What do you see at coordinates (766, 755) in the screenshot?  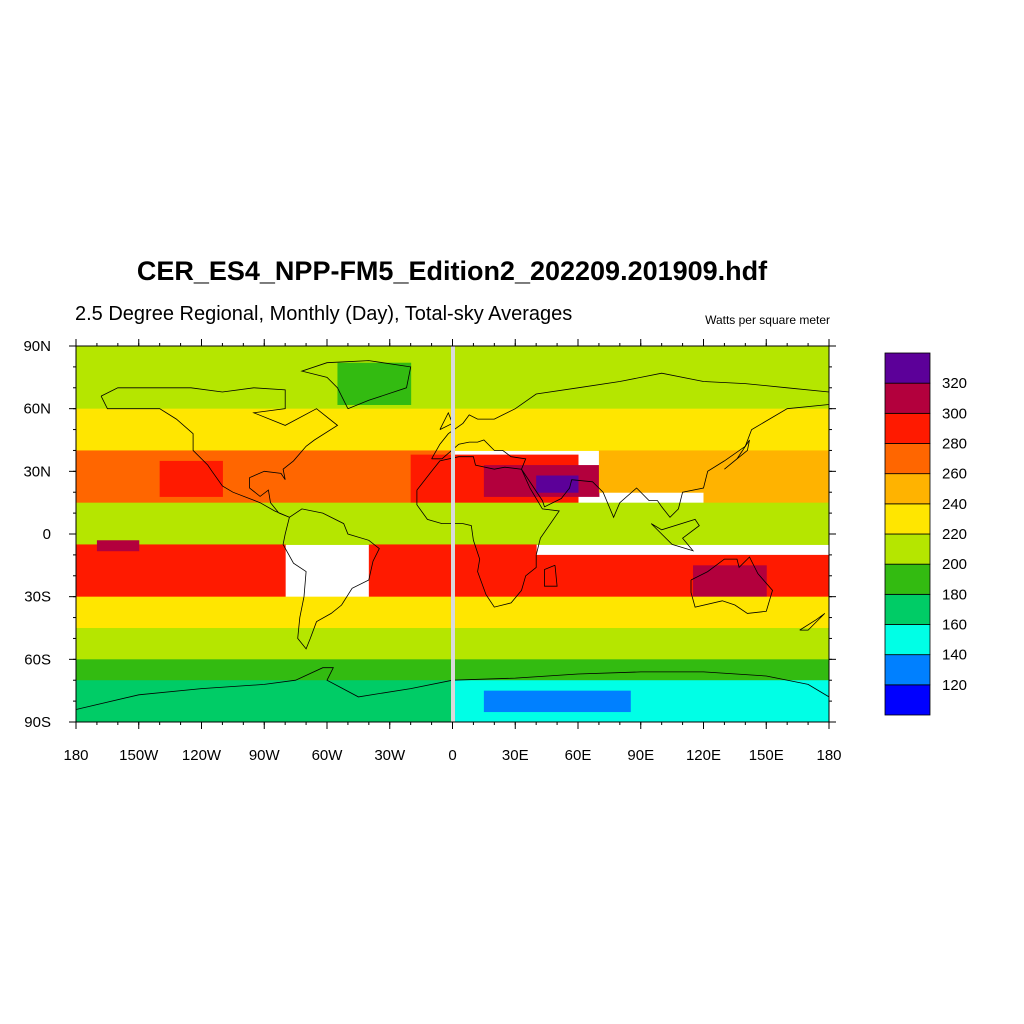 I see `lon-tick-label: 150E` at bounding box center [766, 755].